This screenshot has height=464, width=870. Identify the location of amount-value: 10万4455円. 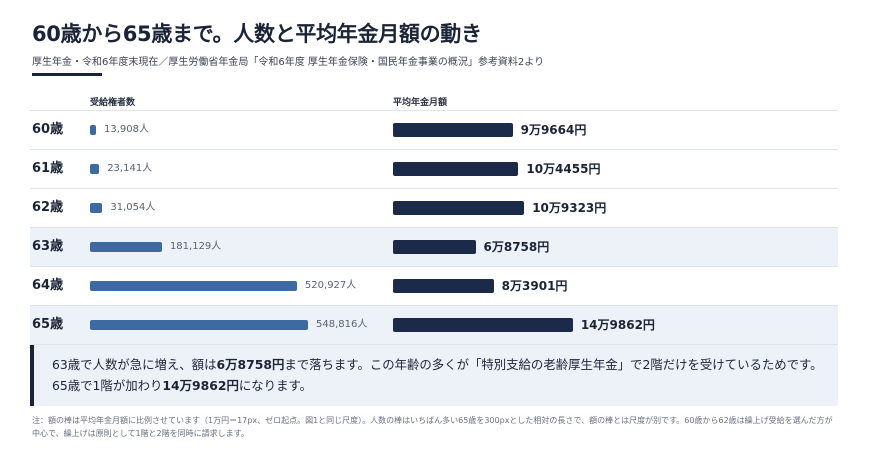
(563, 169).